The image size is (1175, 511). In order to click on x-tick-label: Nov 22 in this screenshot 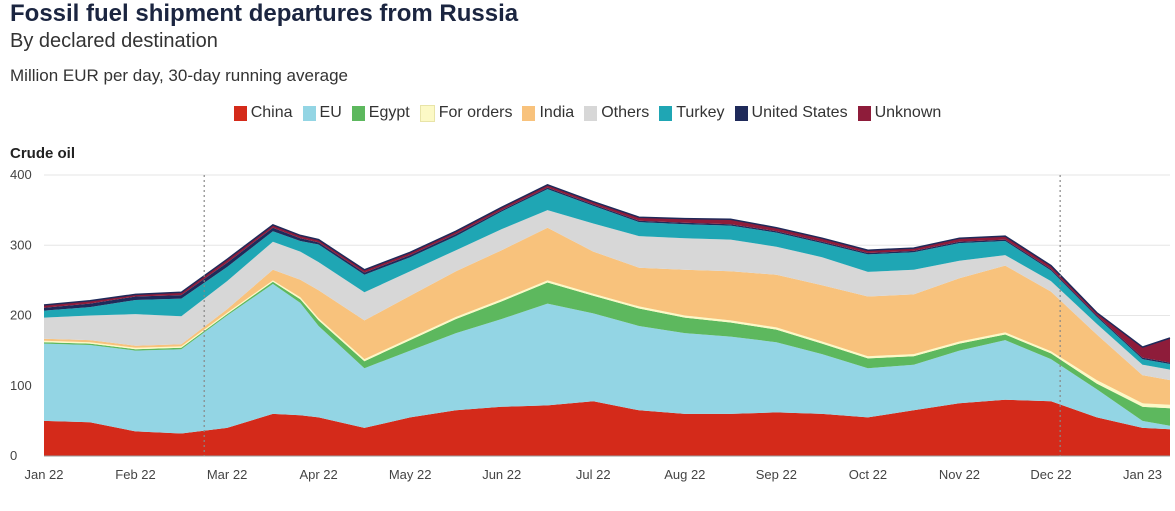, I will do `click(959, 474)`.